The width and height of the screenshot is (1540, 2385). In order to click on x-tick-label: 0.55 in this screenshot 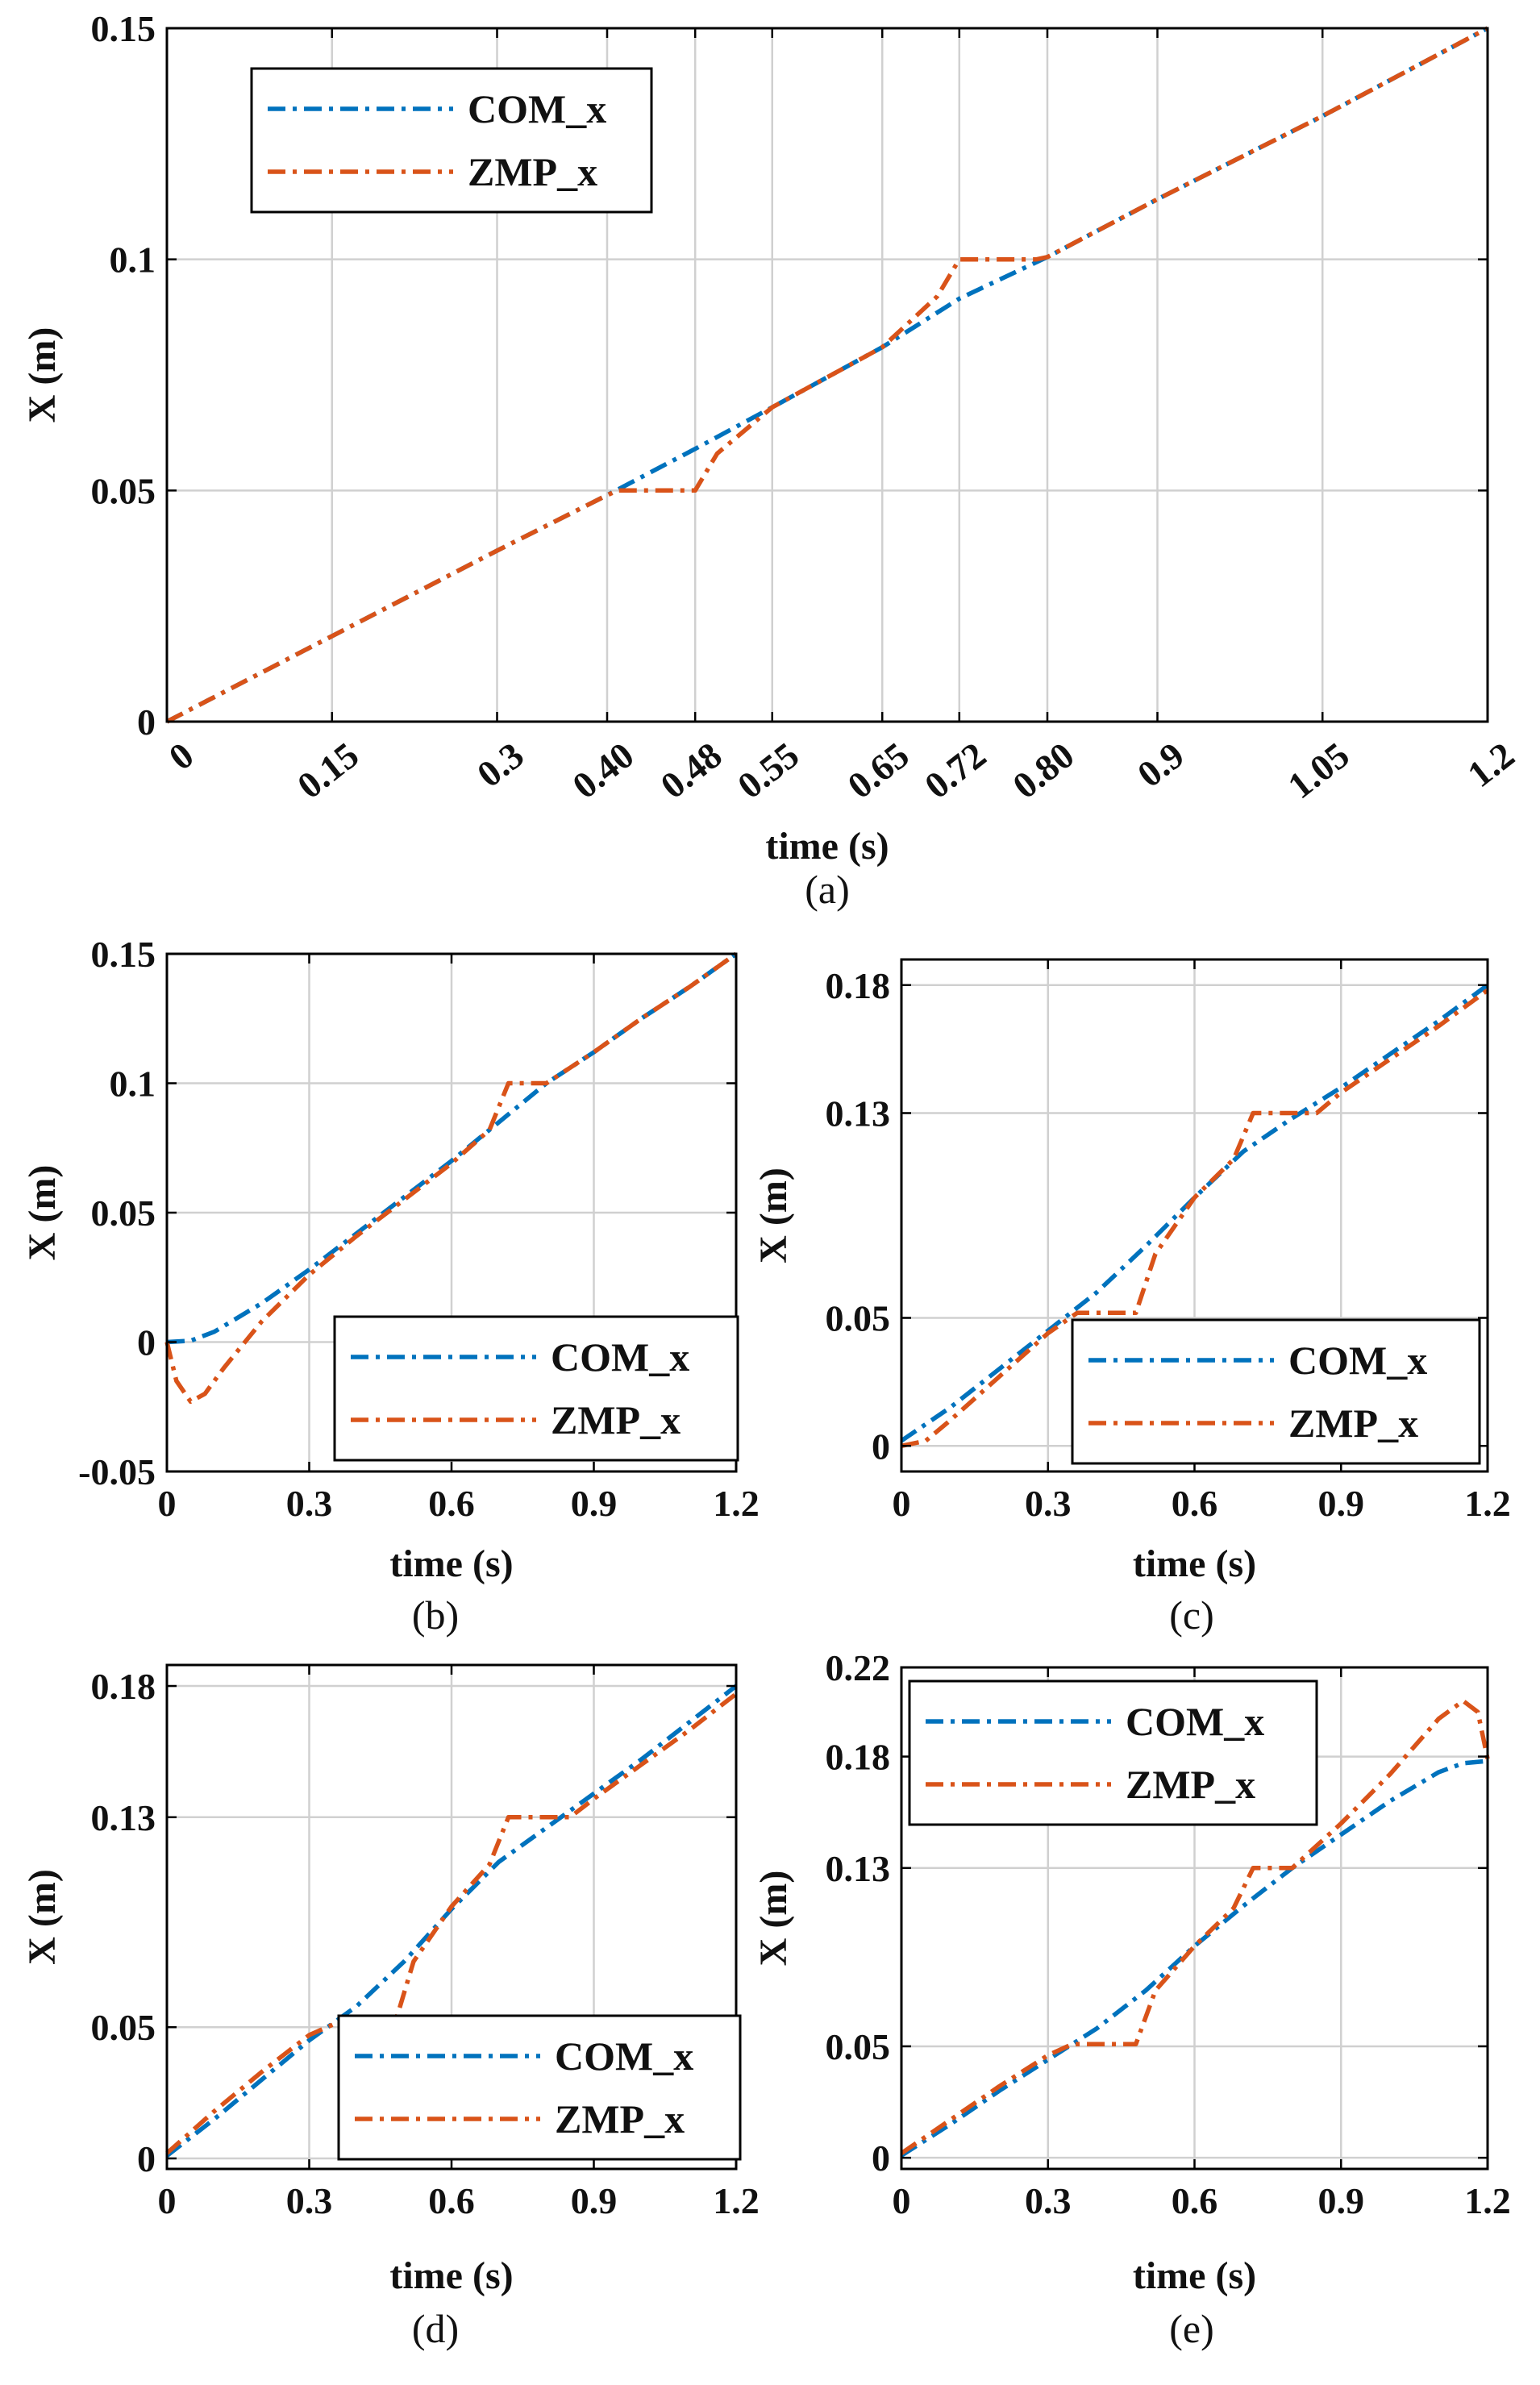, I will do `click(768, 771)`.